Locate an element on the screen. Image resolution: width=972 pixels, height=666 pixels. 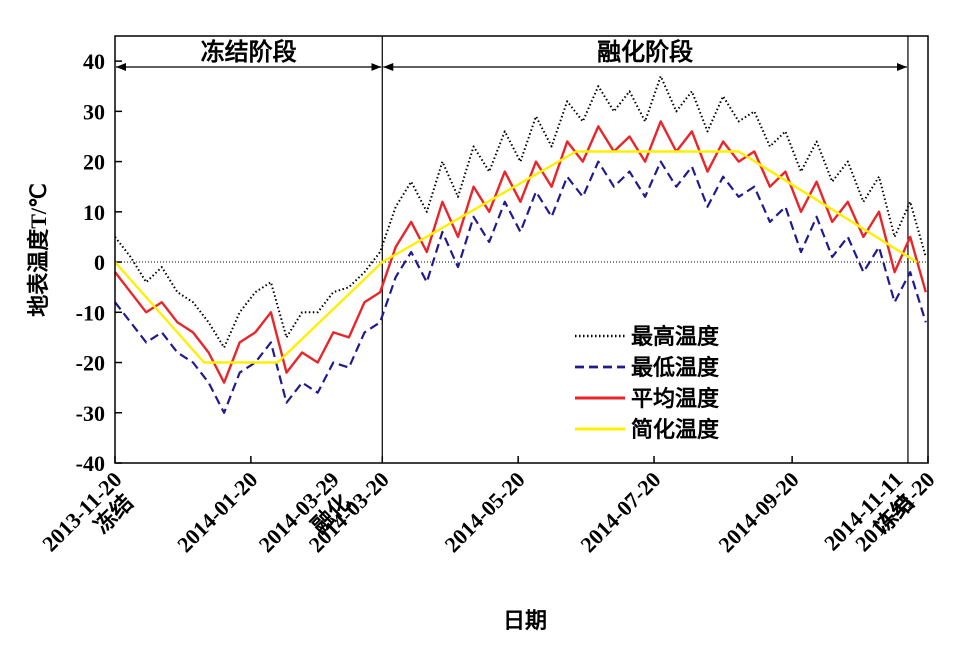
y-tick-label: 10 is located at coordinates (94, 212).